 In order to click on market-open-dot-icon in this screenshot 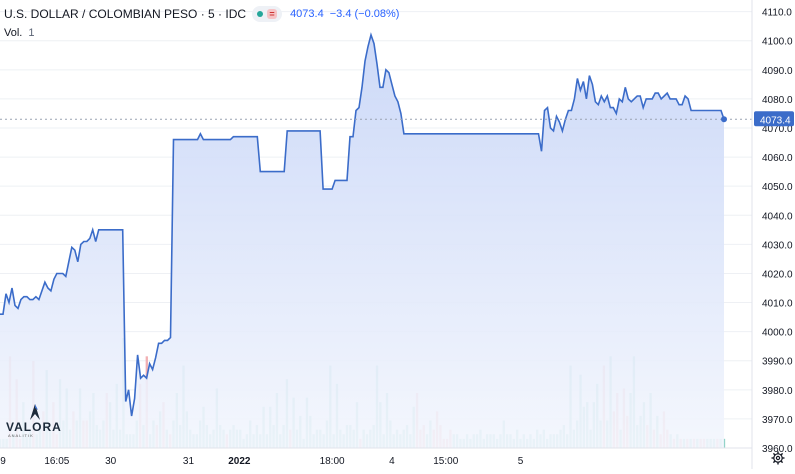, I will do `click(260, 14)`.